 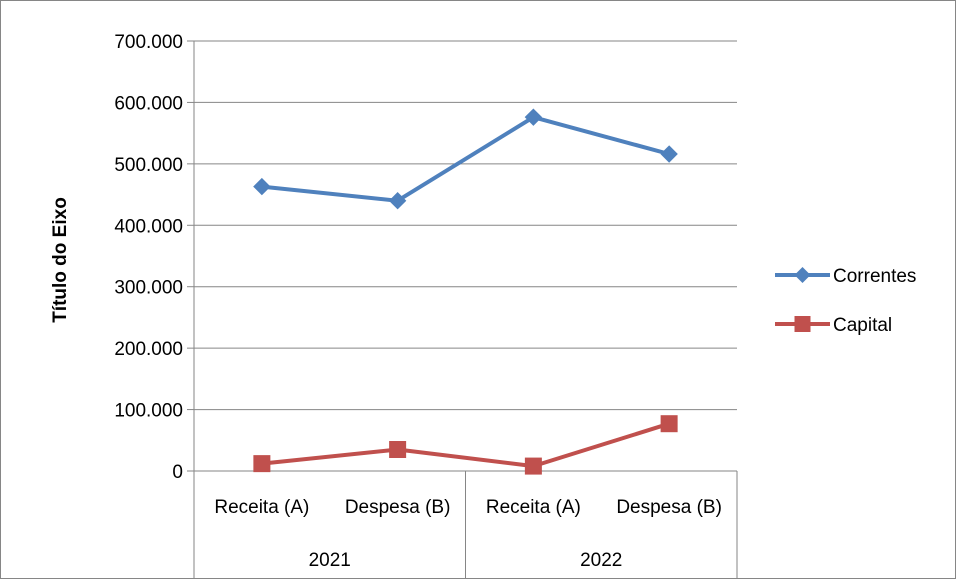 I want to click on y-tick-label: 600.000, so click(x=148, y=103).